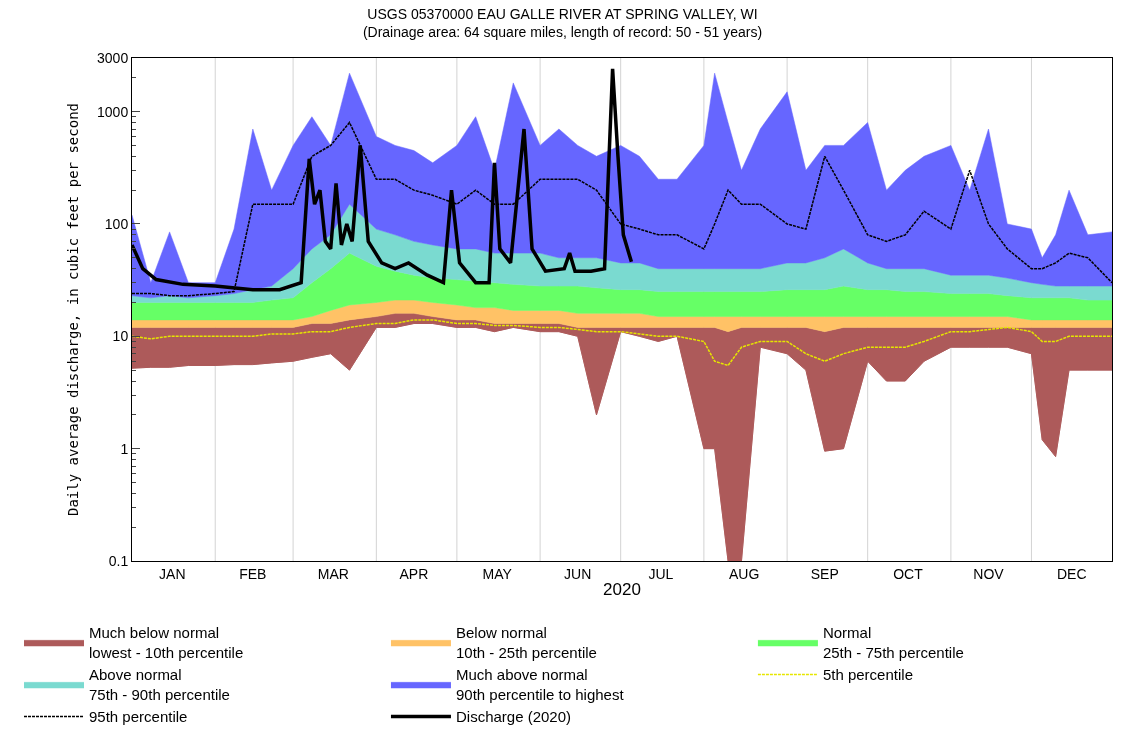 The width and height of the screenshot is (1125, 745). I want to click on y-tick-label: 10, so click(120, 336).